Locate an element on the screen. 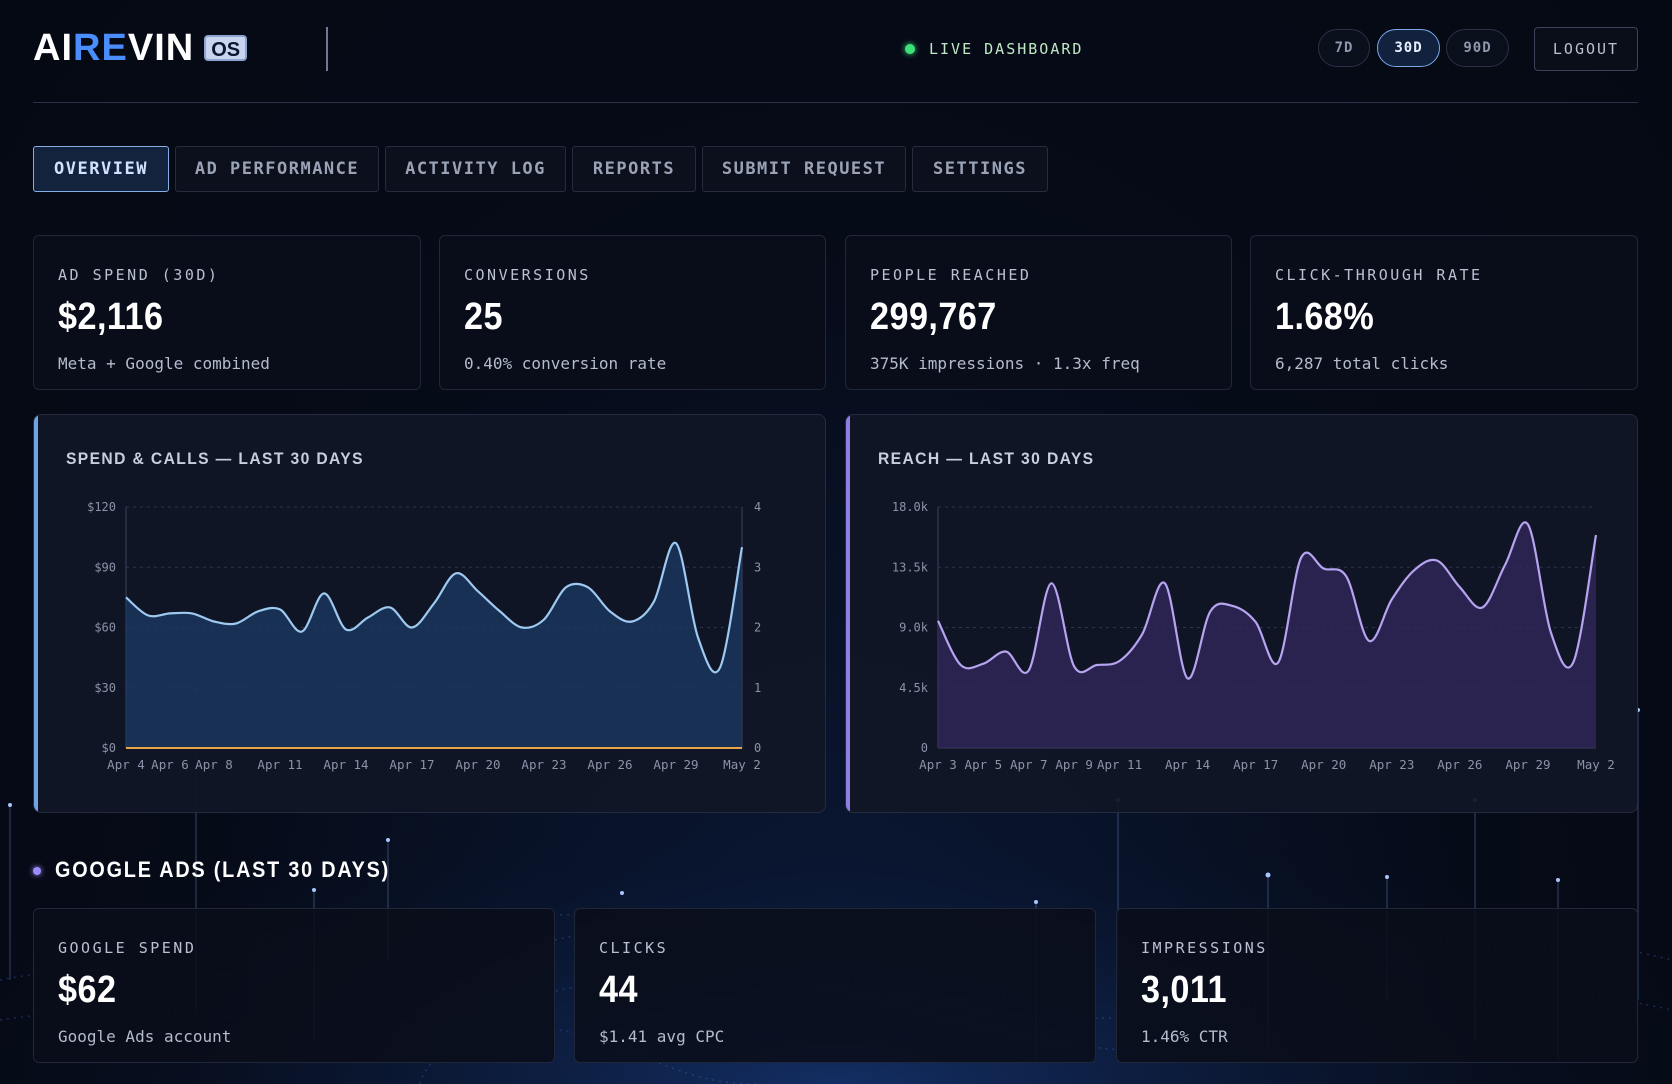 Image resolution: width=1672 pixels, height=1084 pixels. live-status-dot-icon is located at coordinates (910, 49).